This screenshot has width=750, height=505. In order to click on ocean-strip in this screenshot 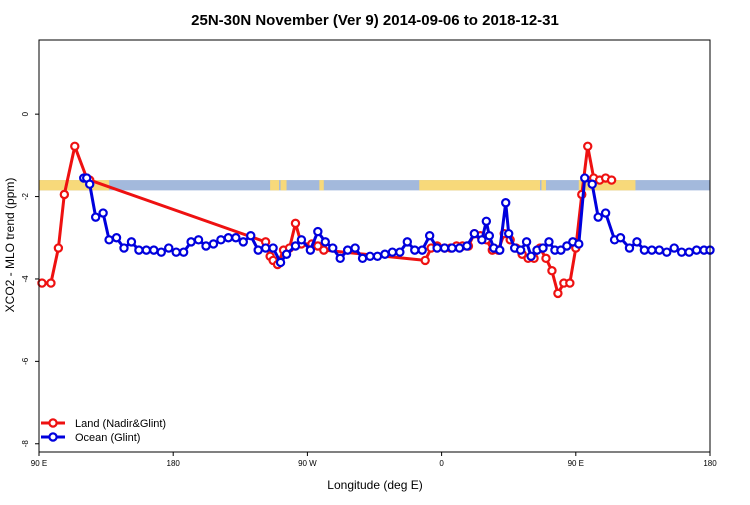, I will do `click(374, 185)`.